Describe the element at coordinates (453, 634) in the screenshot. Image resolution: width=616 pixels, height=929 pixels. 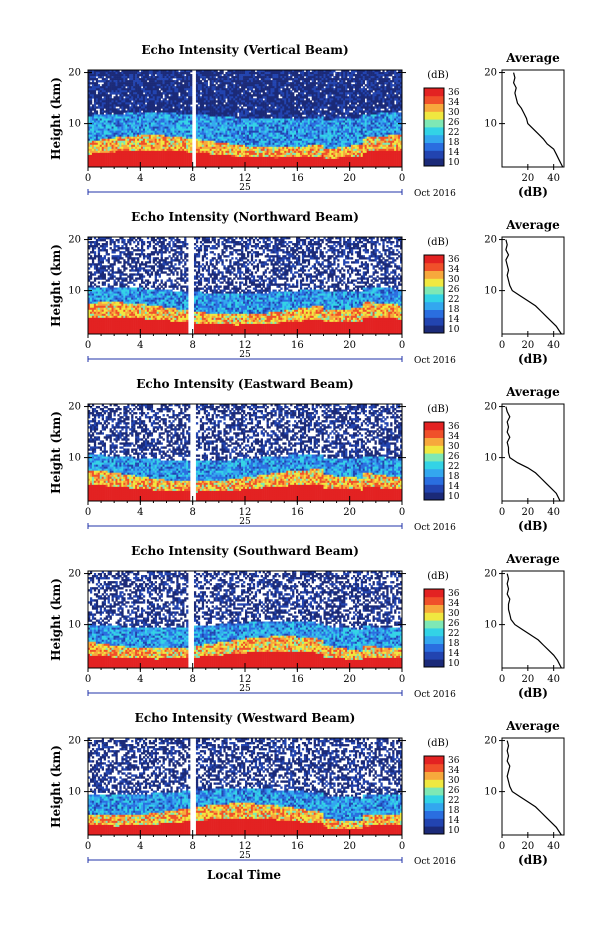
I see `colorbar-tick-label: 22` at that location.